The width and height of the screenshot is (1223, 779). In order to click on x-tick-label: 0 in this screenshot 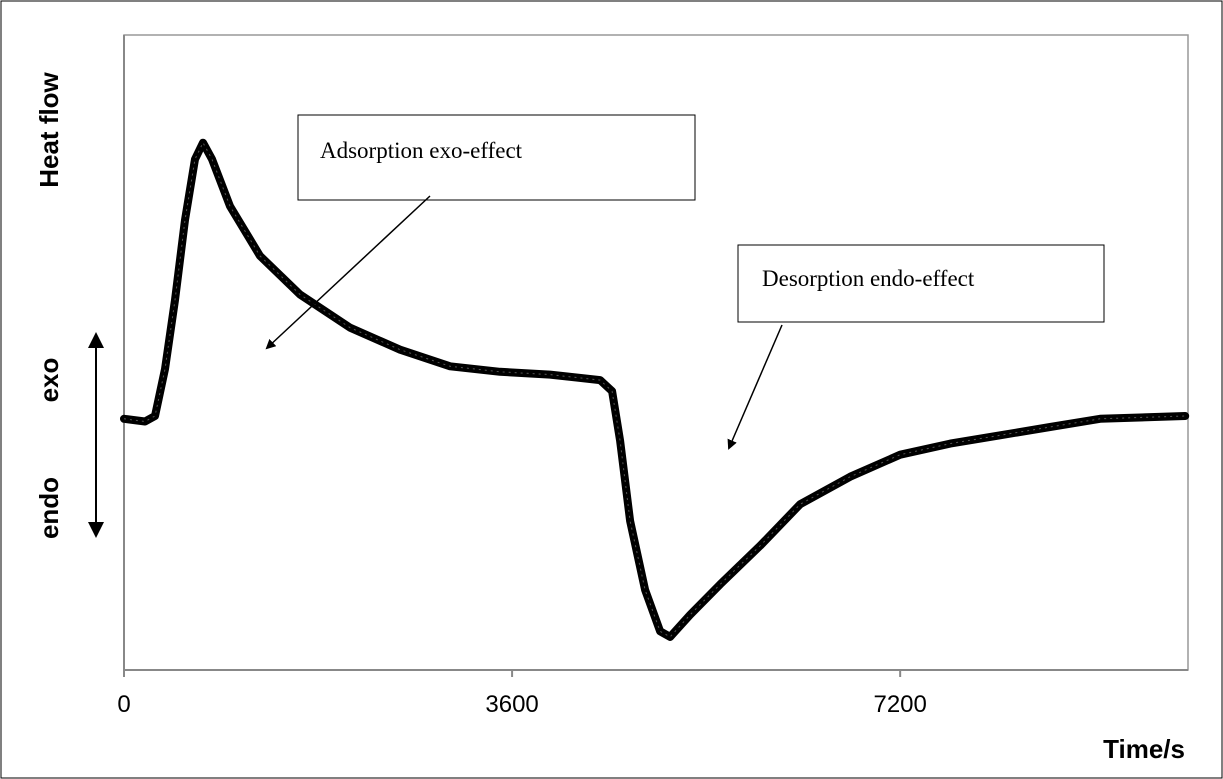, I will do `click(123, 704)`.